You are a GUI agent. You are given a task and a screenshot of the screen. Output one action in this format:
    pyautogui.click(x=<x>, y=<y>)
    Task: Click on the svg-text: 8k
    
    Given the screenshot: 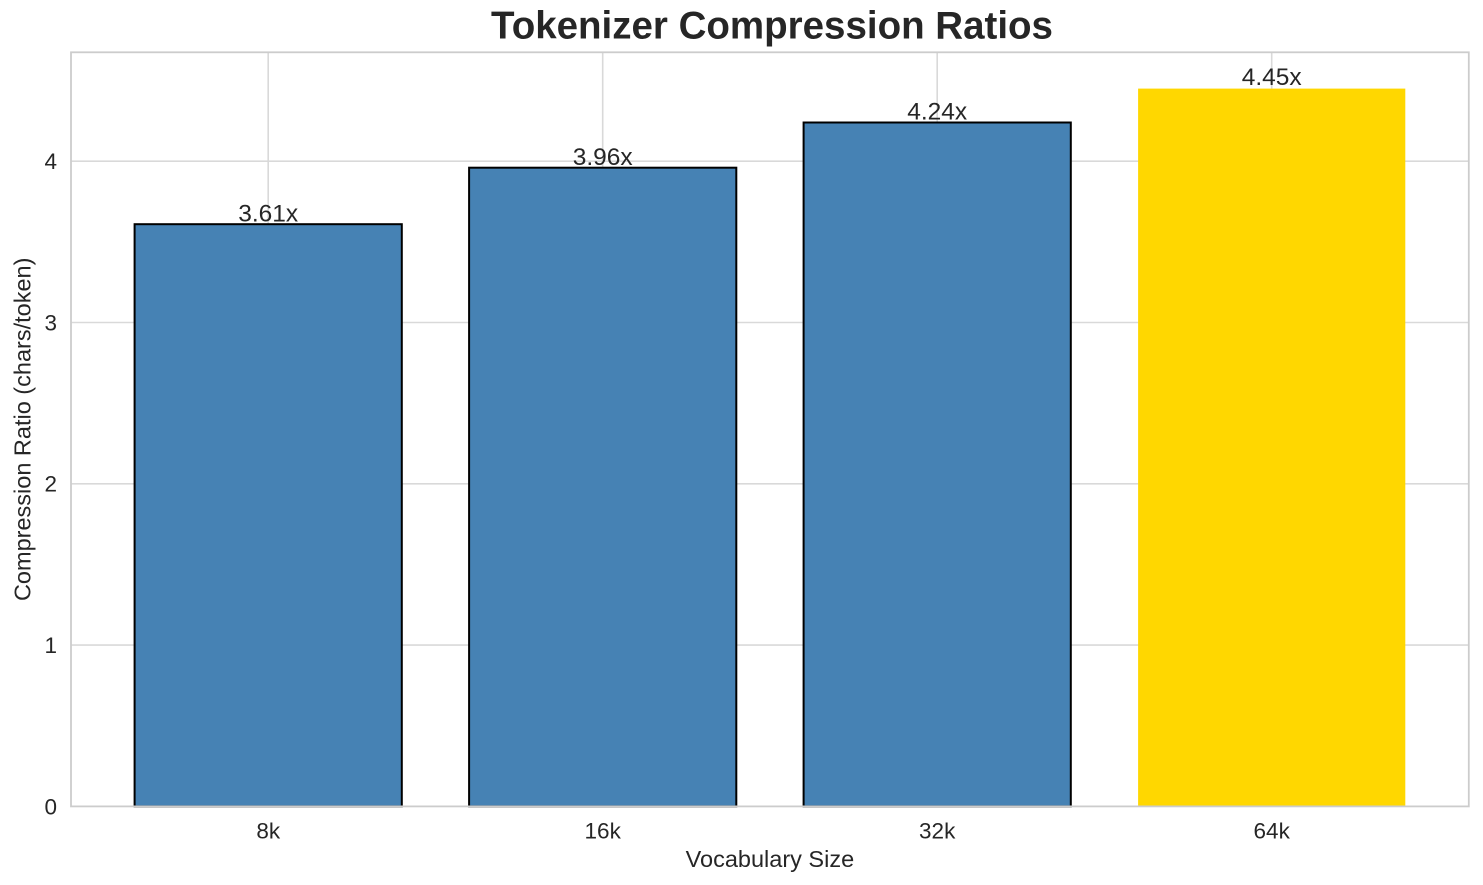 What is the action you would take?
    pyautogui.click(x=268, y=830)
    